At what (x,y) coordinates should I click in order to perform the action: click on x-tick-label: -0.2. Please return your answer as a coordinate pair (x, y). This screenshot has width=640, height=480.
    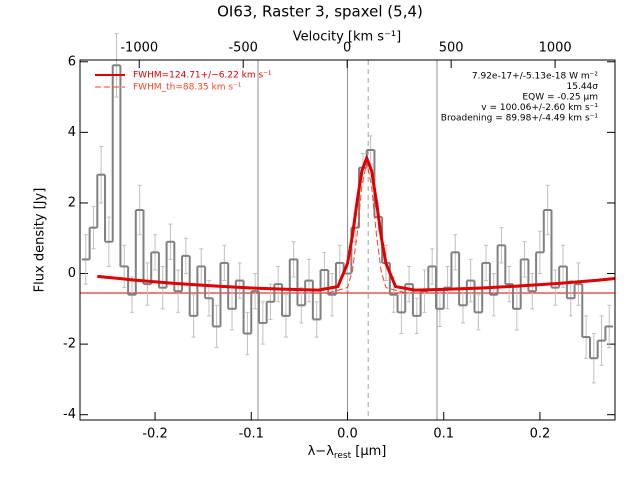
    Looking at the image, I should click on (154, 434).